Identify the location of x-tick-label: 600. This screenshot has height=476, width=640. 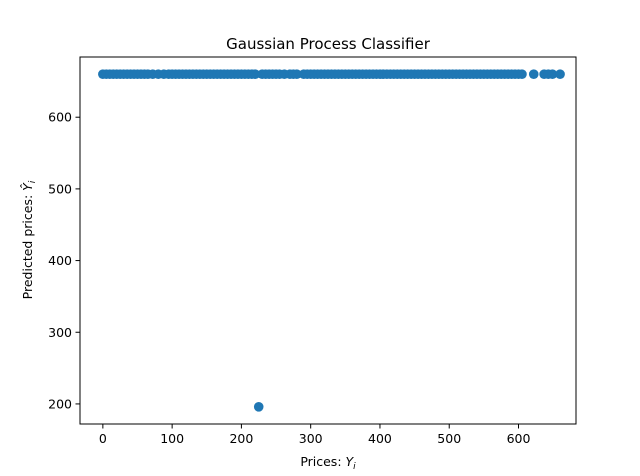
(519, 438).